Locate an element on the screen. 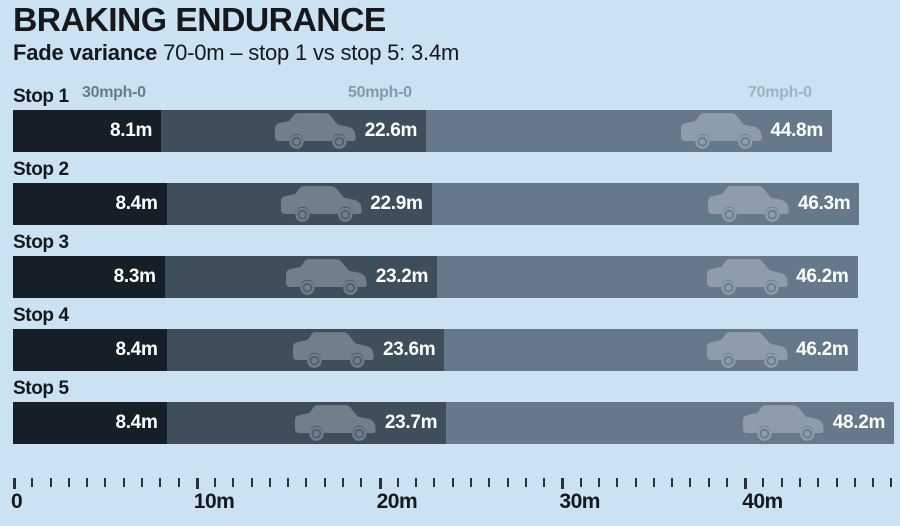  page-title: BRAKING ENDURANCE is located at coordinates (199, 19).